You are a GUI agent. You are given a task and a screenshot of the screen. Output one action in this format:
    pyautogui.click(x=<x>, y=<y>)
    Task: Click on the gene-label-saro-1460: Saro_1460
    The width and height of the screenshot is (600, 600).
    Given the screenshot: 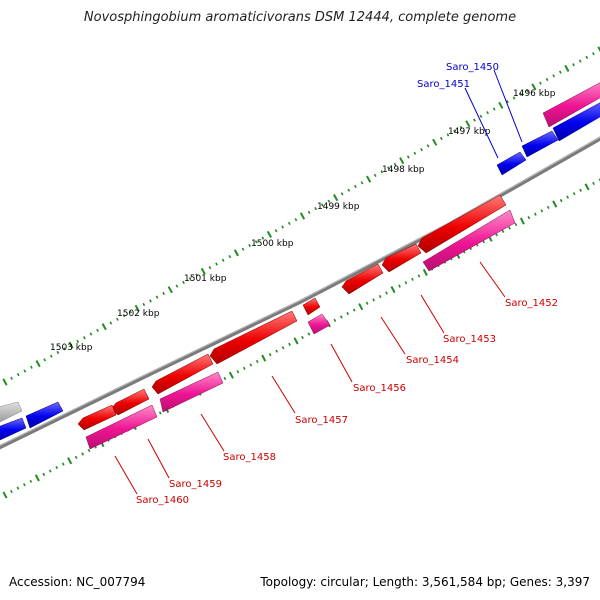 What is the action you would take?
    pyautogui.click(x=162, y=500)
    